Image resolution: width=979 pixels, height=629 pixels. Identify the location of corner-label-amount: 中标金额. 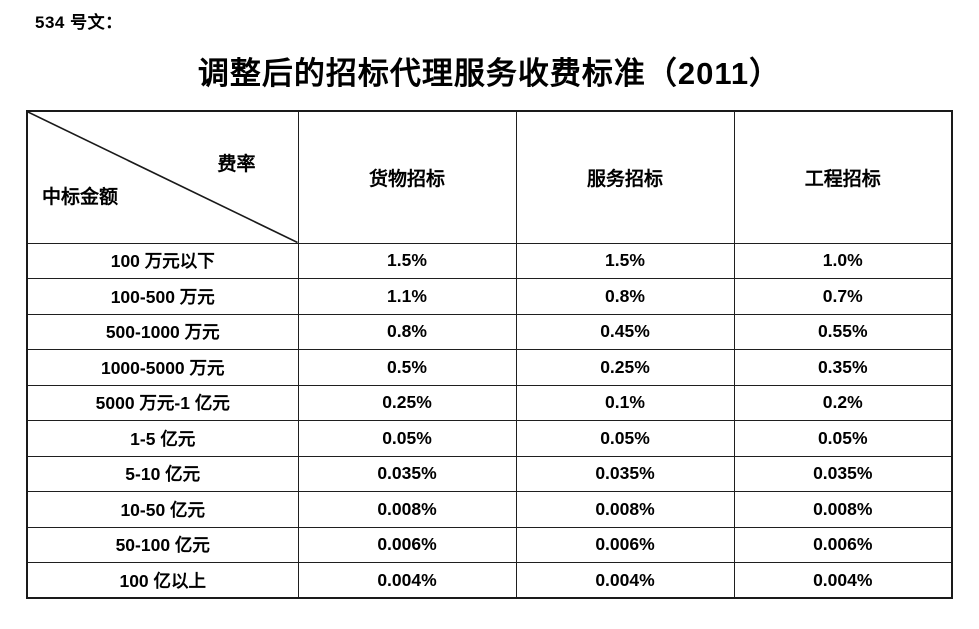
(80, 197).